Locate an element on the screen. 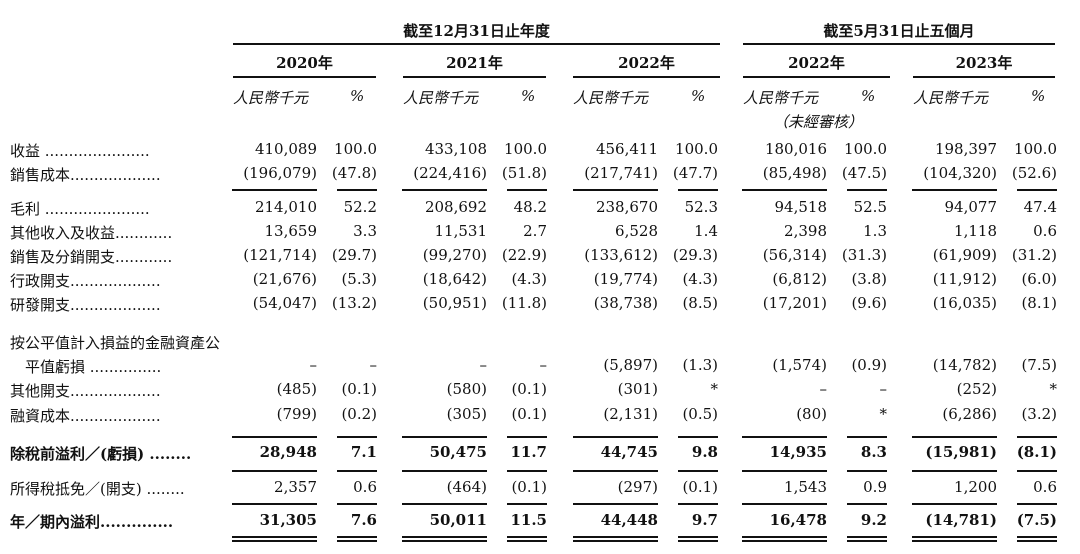 The width and height of the screenshot is (1080, 554). cell-amount: (80) is located at coordinates (811, 414).